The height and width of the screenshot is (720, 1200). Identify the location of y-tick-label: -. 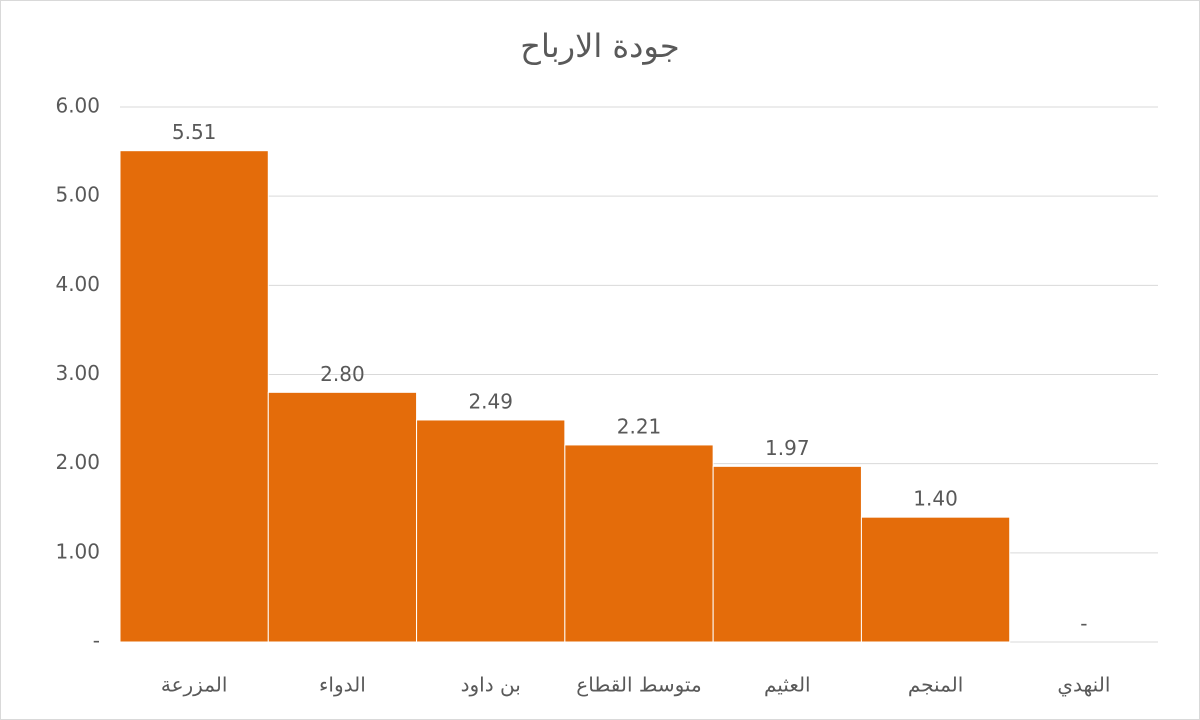
(96, 641).